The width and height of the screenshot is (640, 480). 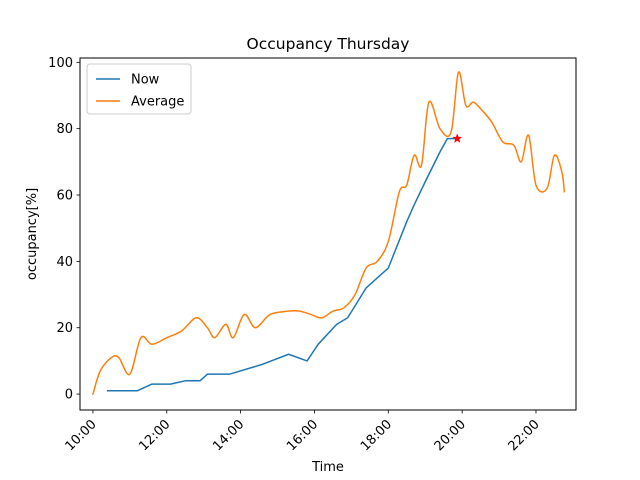 I want to click on x-axis-ticks: 10:00 12:00 14:00 16:00 18:00 20:00 22:00, so click(x=303, y=432).